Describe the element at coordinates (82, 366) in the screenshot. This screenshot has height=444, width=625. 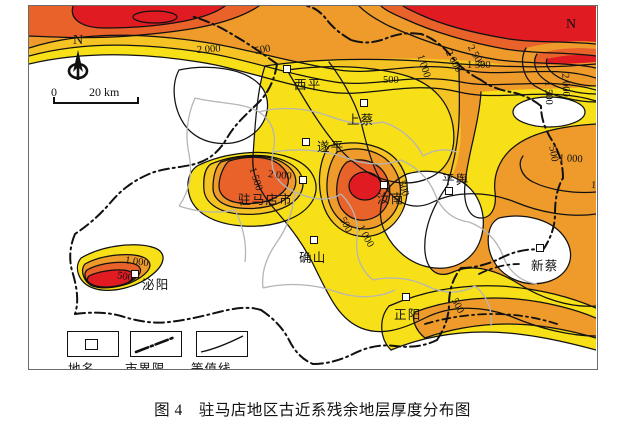
I see `legend-label-place: 地名` at that location.